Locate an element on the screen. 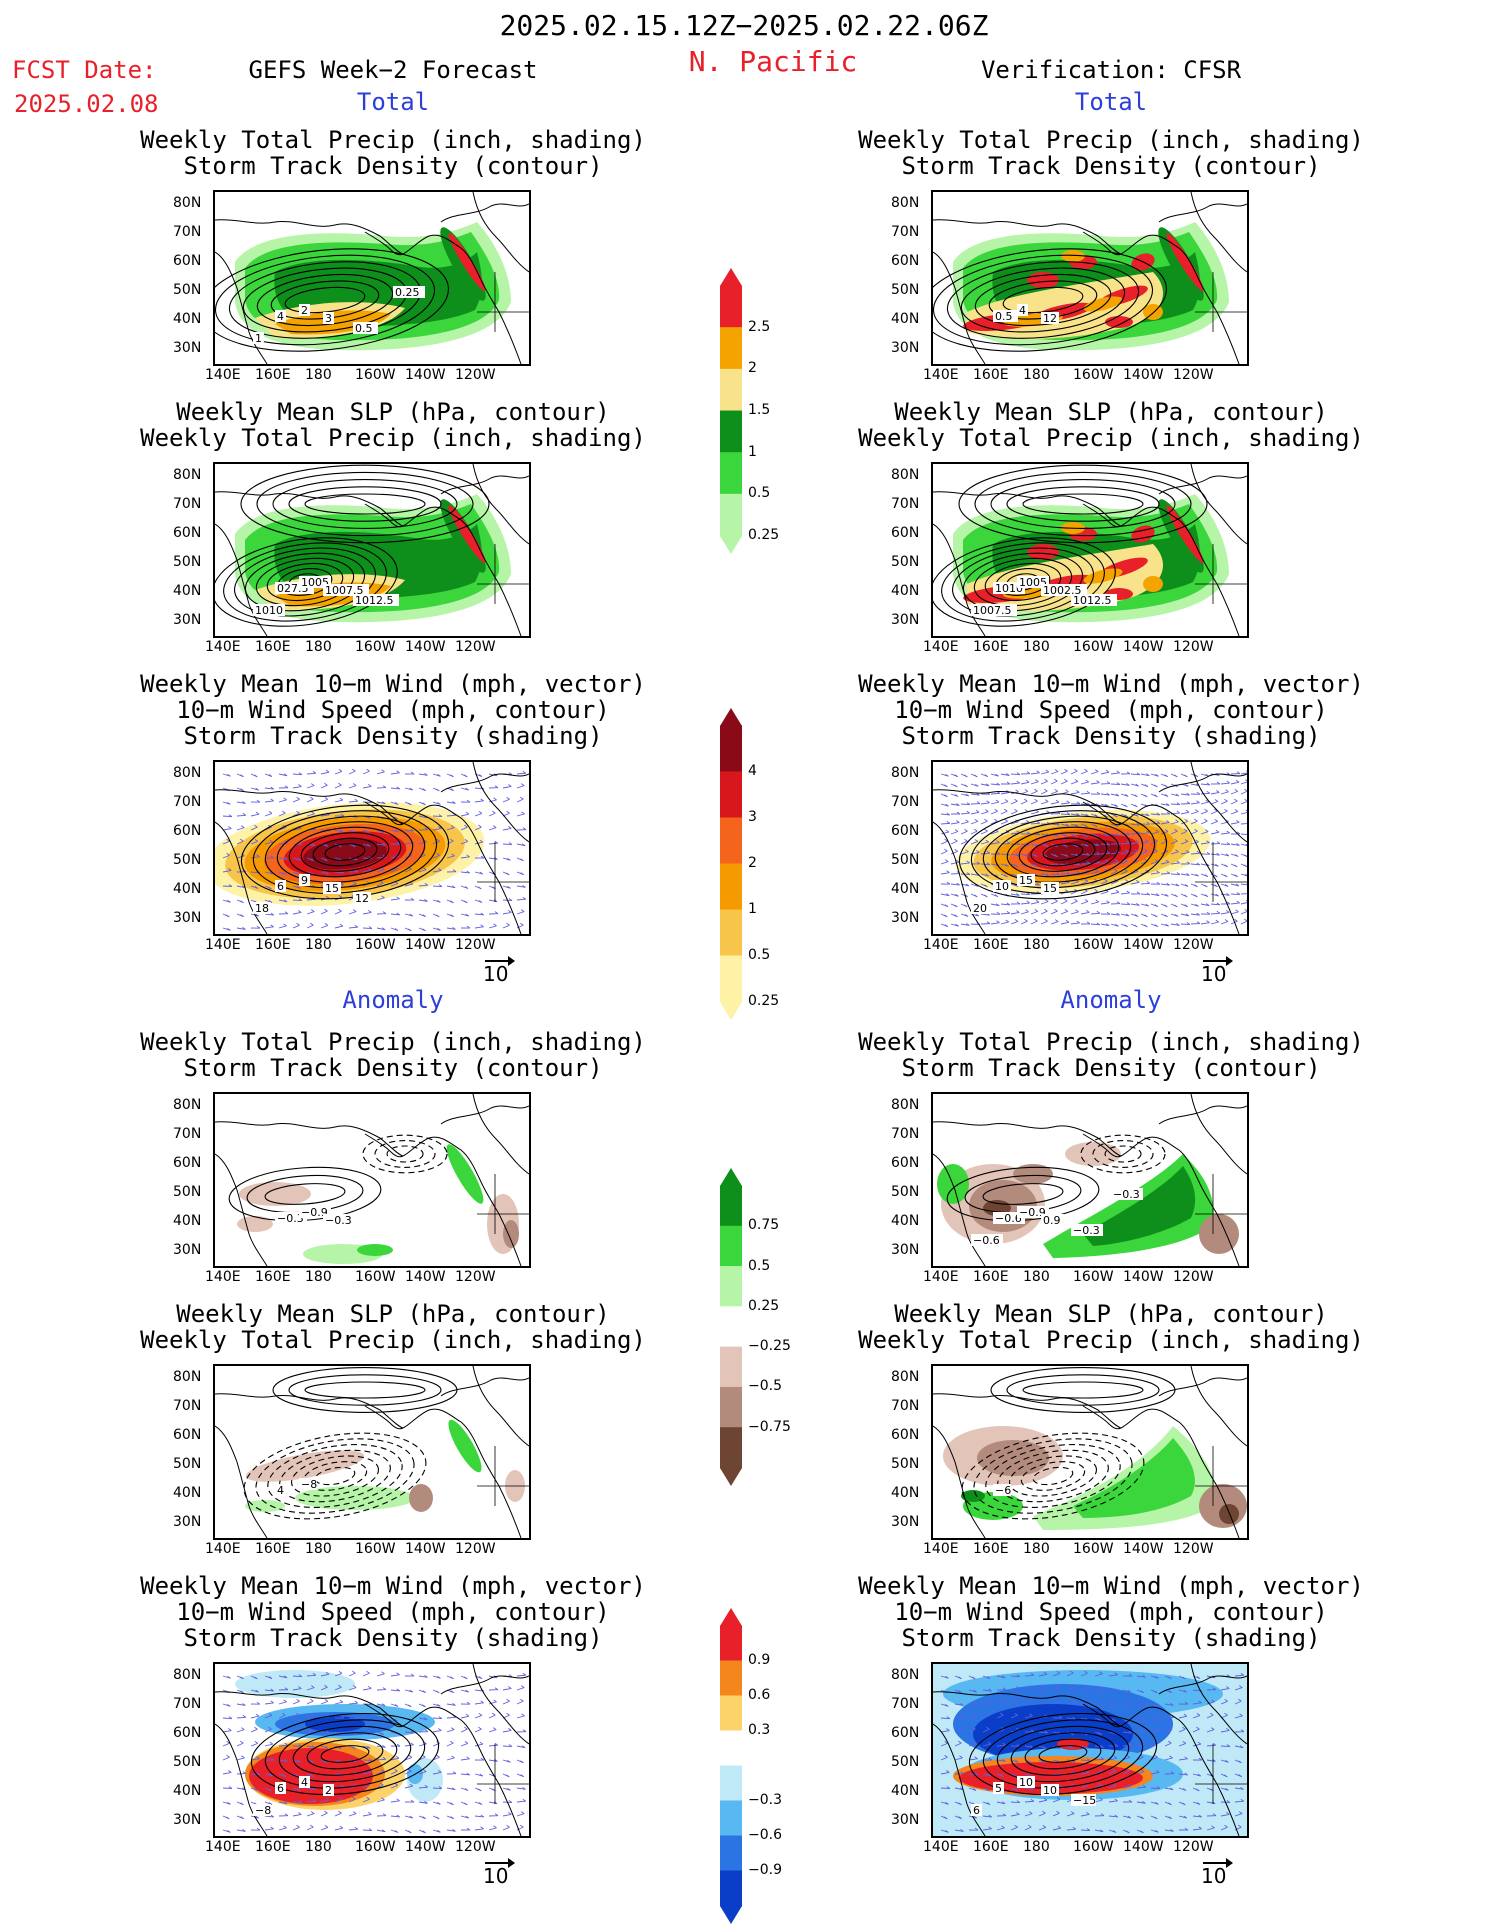 The width and height of the screenshot is (1487, 1928). gefs-slp-precip-anom: 4−8 is located at coordinates (372, 1452).